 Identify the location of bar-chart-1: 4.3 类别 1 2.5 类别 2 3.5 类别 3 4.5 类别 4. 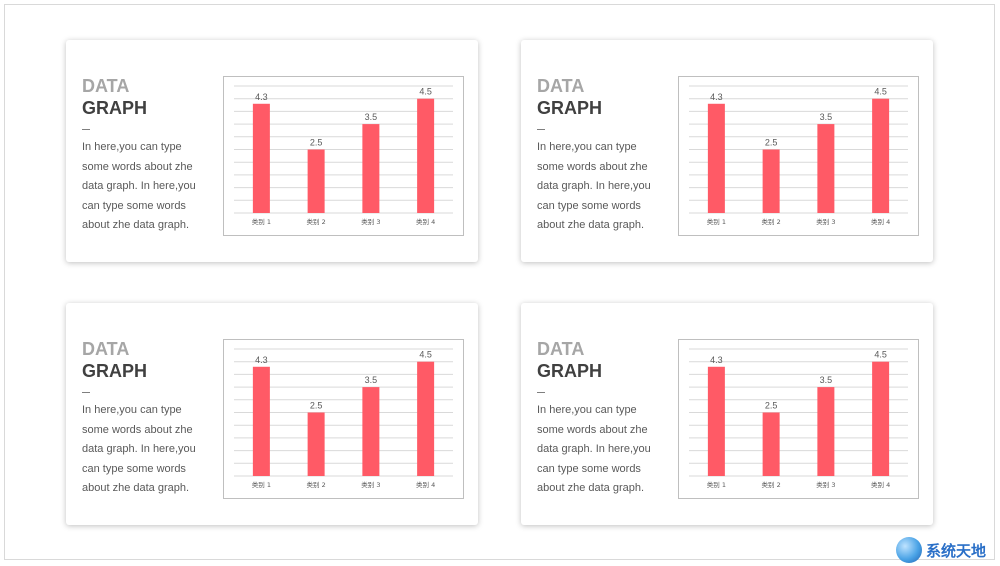
(343, 156).